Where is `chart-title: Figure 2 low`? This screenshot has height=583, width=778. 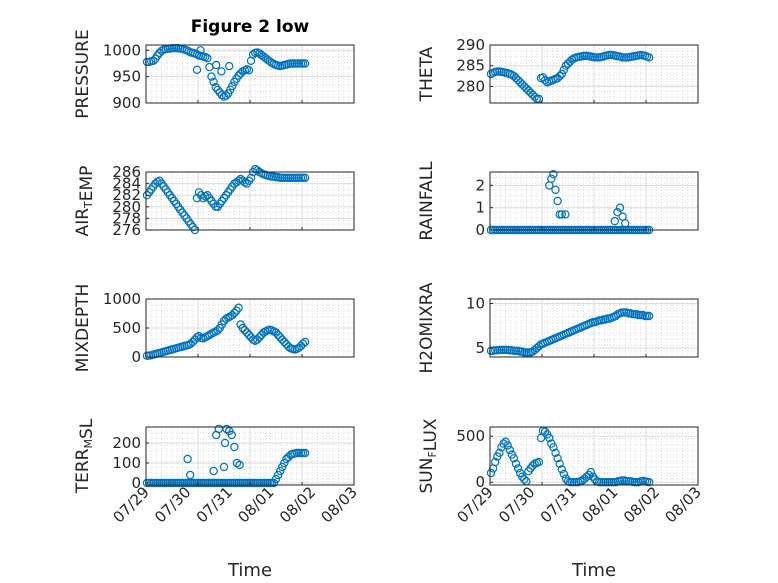
chart-title: Figure 2 low is located at coordinates (250, 27).